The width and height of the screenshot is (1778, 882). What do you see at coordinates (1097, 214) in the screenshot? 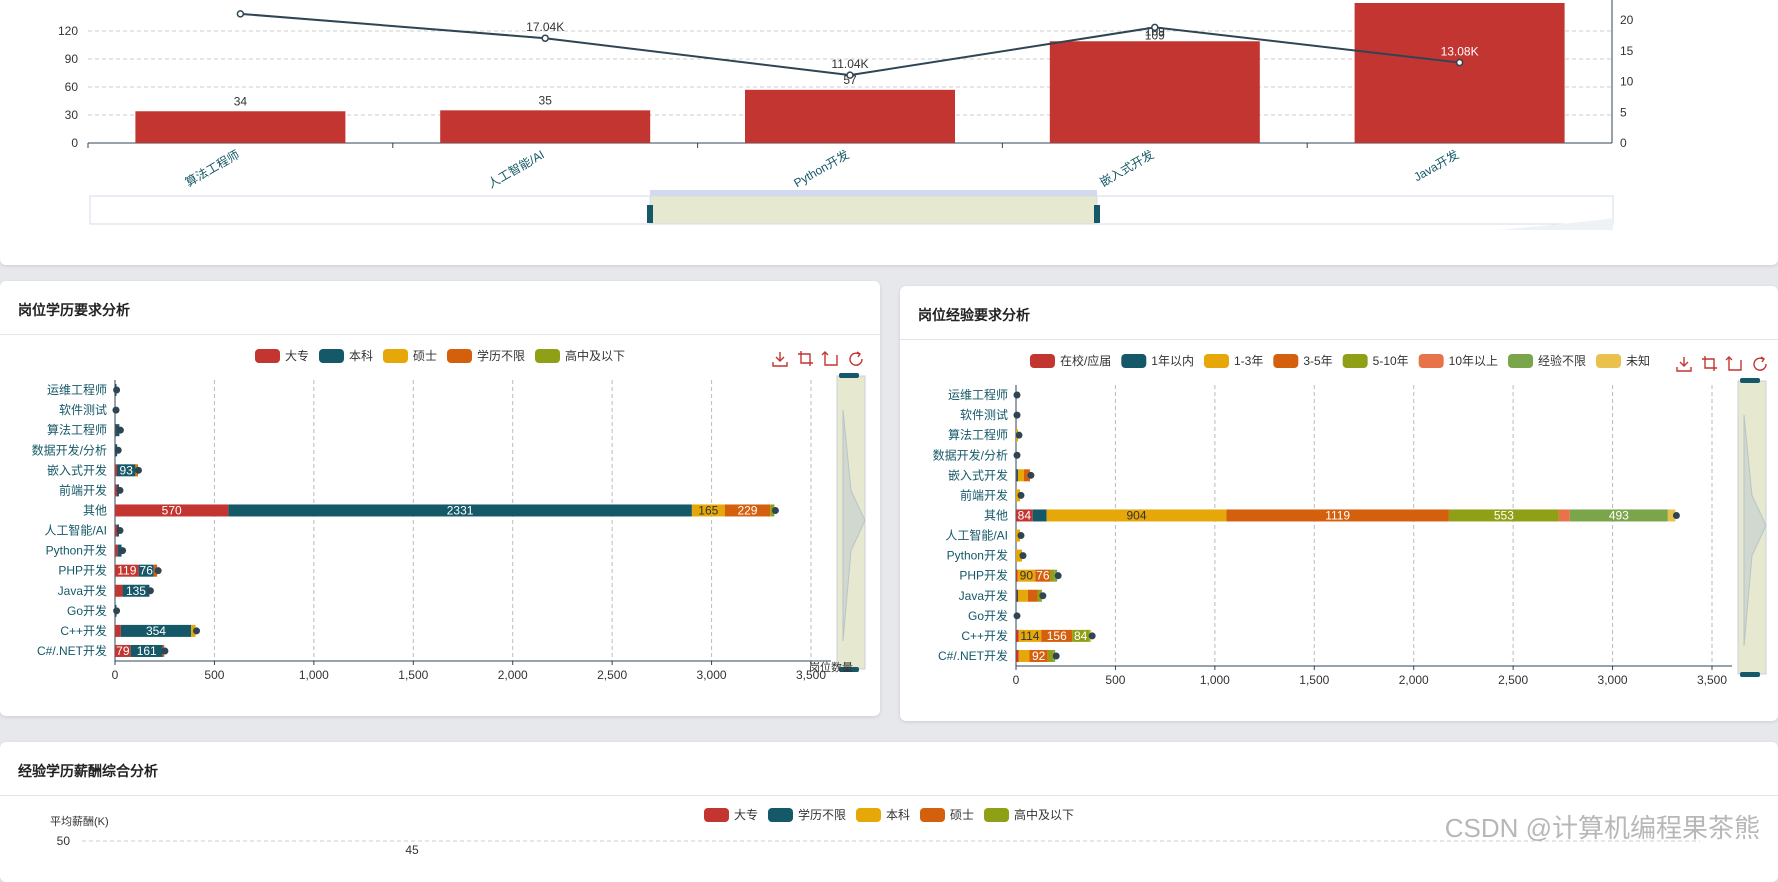
I see `zoom-handle-right` at bounding box center [1097, 214].